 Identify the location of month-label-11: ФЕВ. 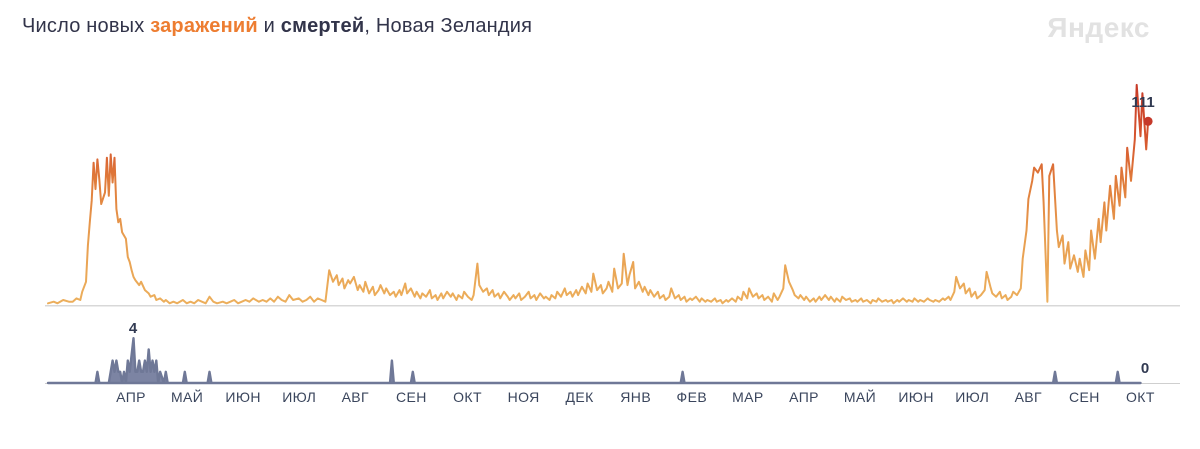
(692, 397).